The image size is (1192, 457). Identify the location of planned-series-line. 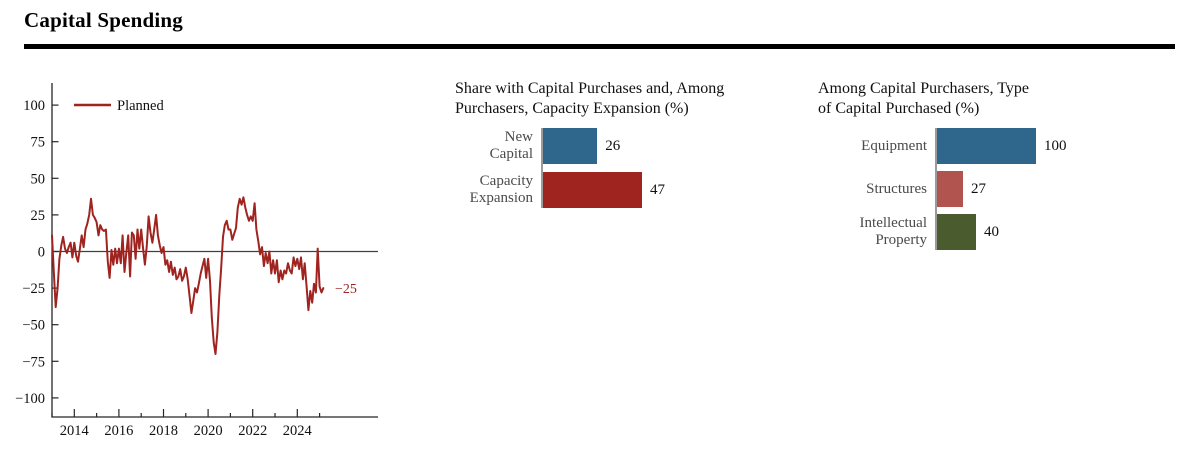
(188, 275).